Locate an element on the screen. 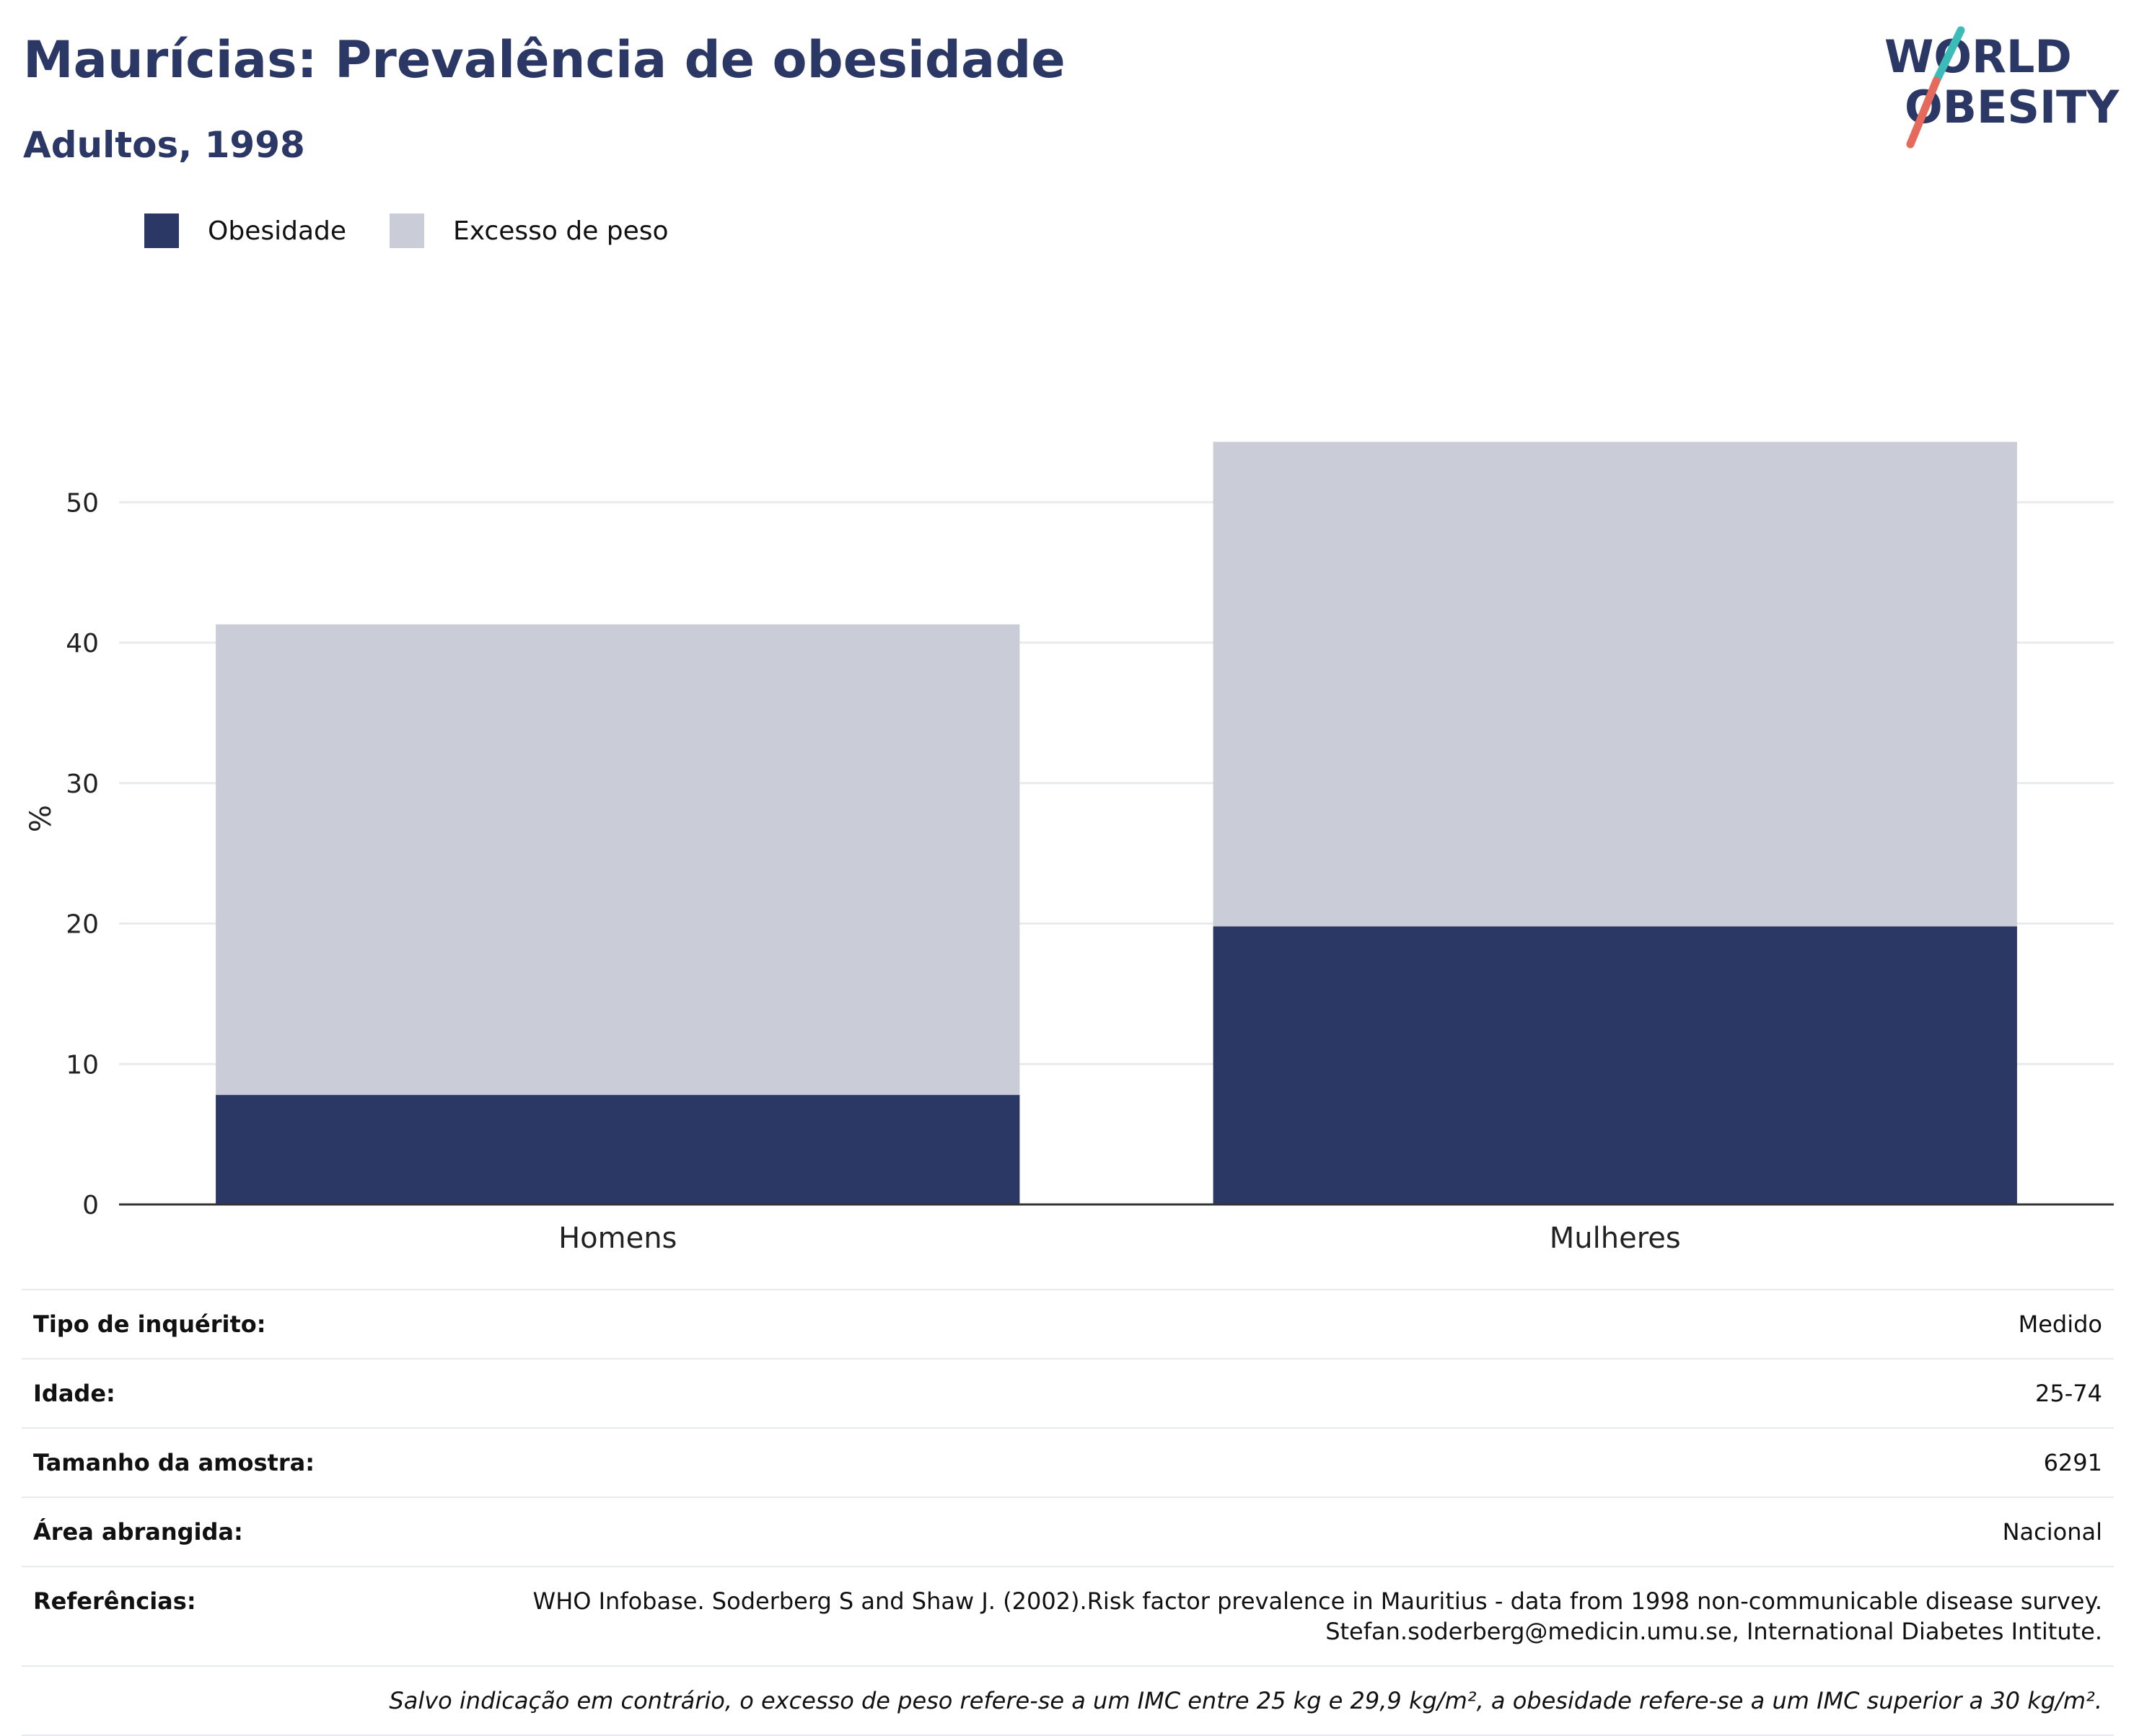  info-value: 6291 is located at coordinates (2072, 1462).